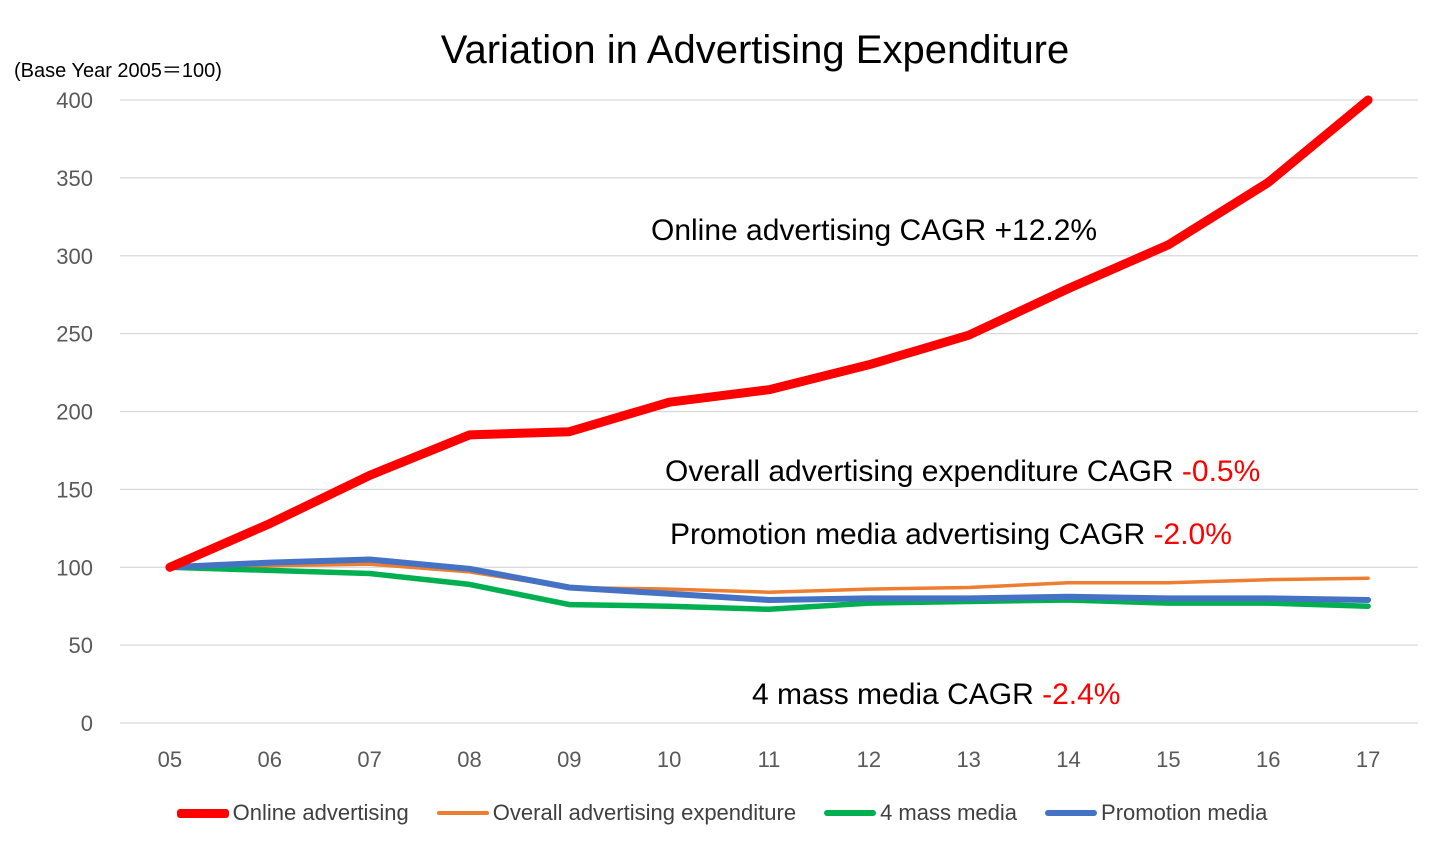 Image resolution: width=1444 pixels, height=844 pixels. I want to click on x-tick-label: 10, so click(669, 759).